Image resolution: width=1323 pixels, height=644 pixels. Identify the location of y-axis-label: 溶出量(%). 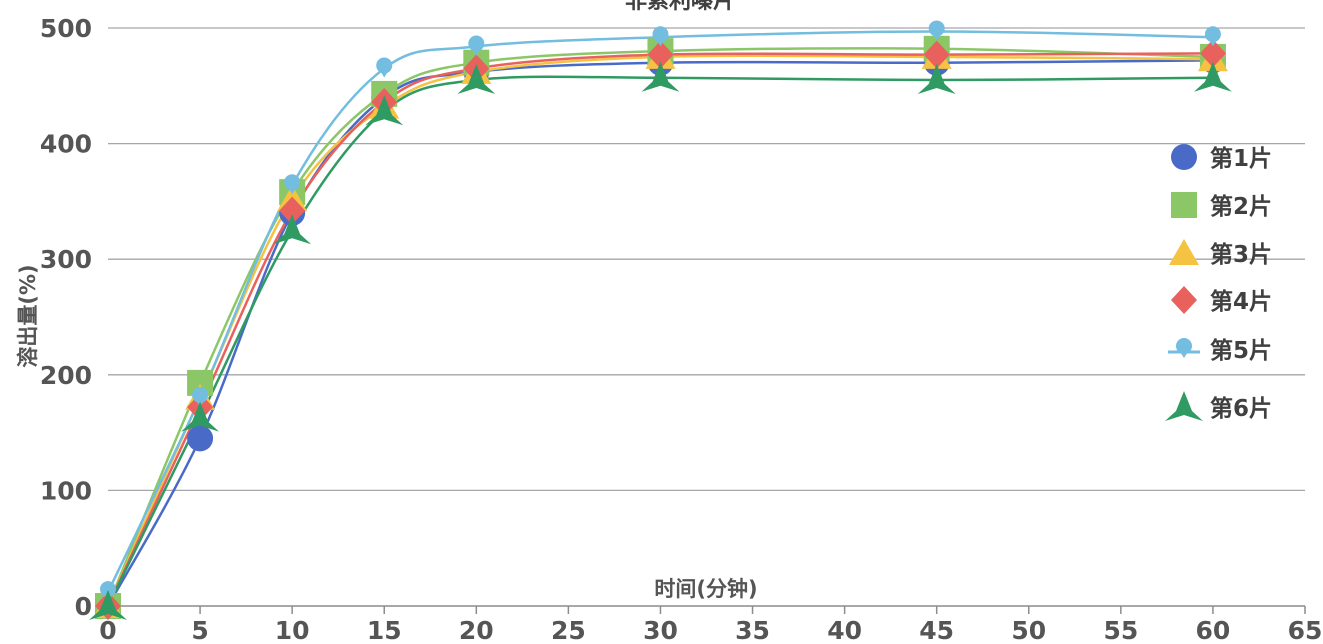
(28, 315).